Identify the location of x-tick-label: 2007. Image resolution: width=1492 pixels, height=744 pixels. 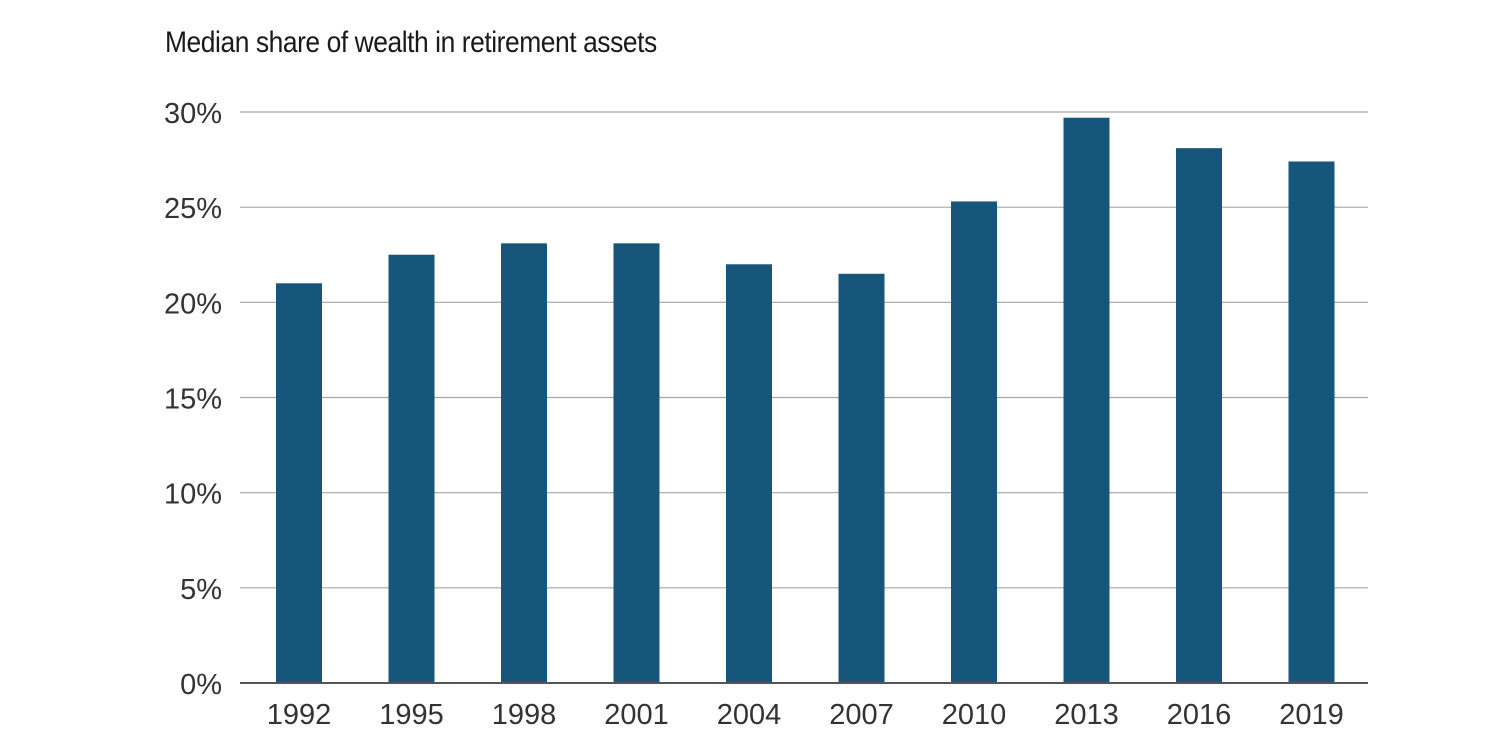
(861, 715).